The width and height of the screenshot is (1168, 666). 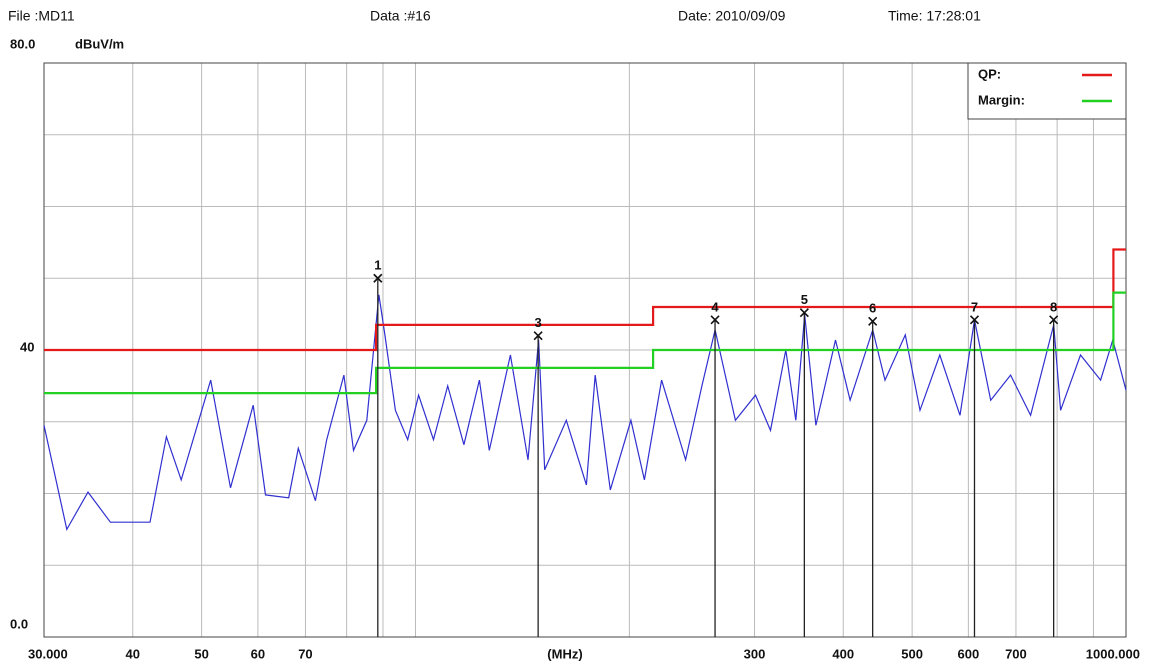 I want to click on marker-label: 8, so click(x=1053, y=306).